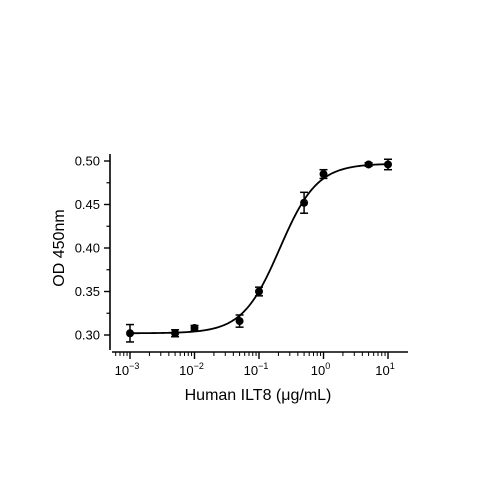  What do you see at coordinates (384, 369) in the screenshot?
I see `x-tick-label: 10¹` at bounding box center [384, 369].